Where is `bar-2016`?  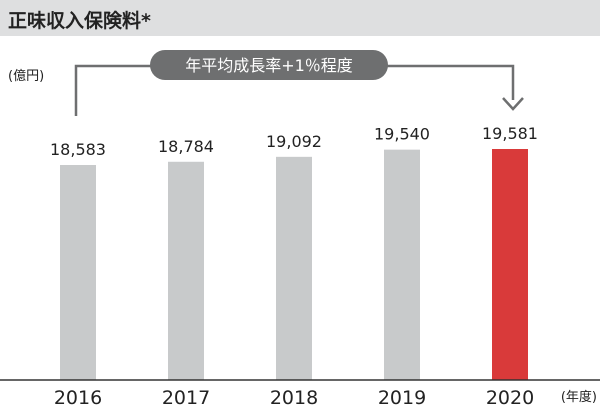
bar-2016 is located at coordinates (78, 272).